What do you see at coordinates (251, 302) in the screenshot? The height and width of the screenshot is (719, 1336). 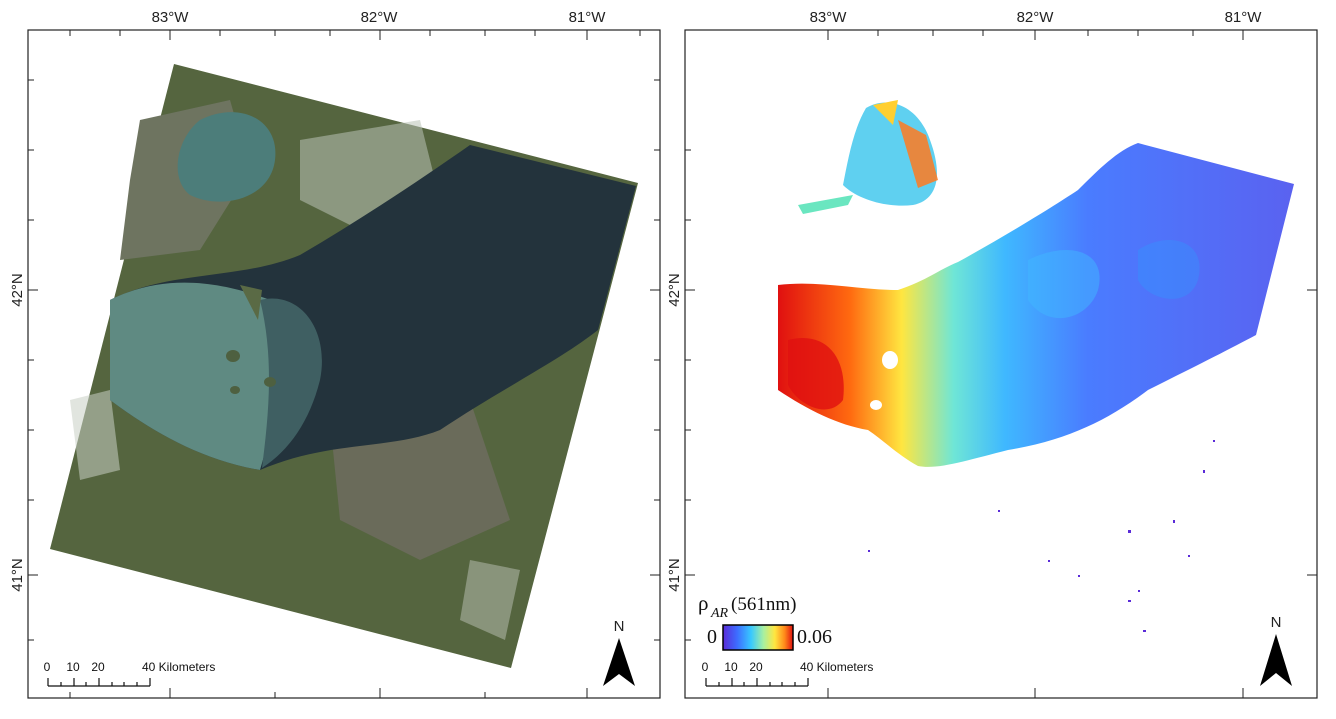 I see `point-pelee` at bounding box center [251, 302].